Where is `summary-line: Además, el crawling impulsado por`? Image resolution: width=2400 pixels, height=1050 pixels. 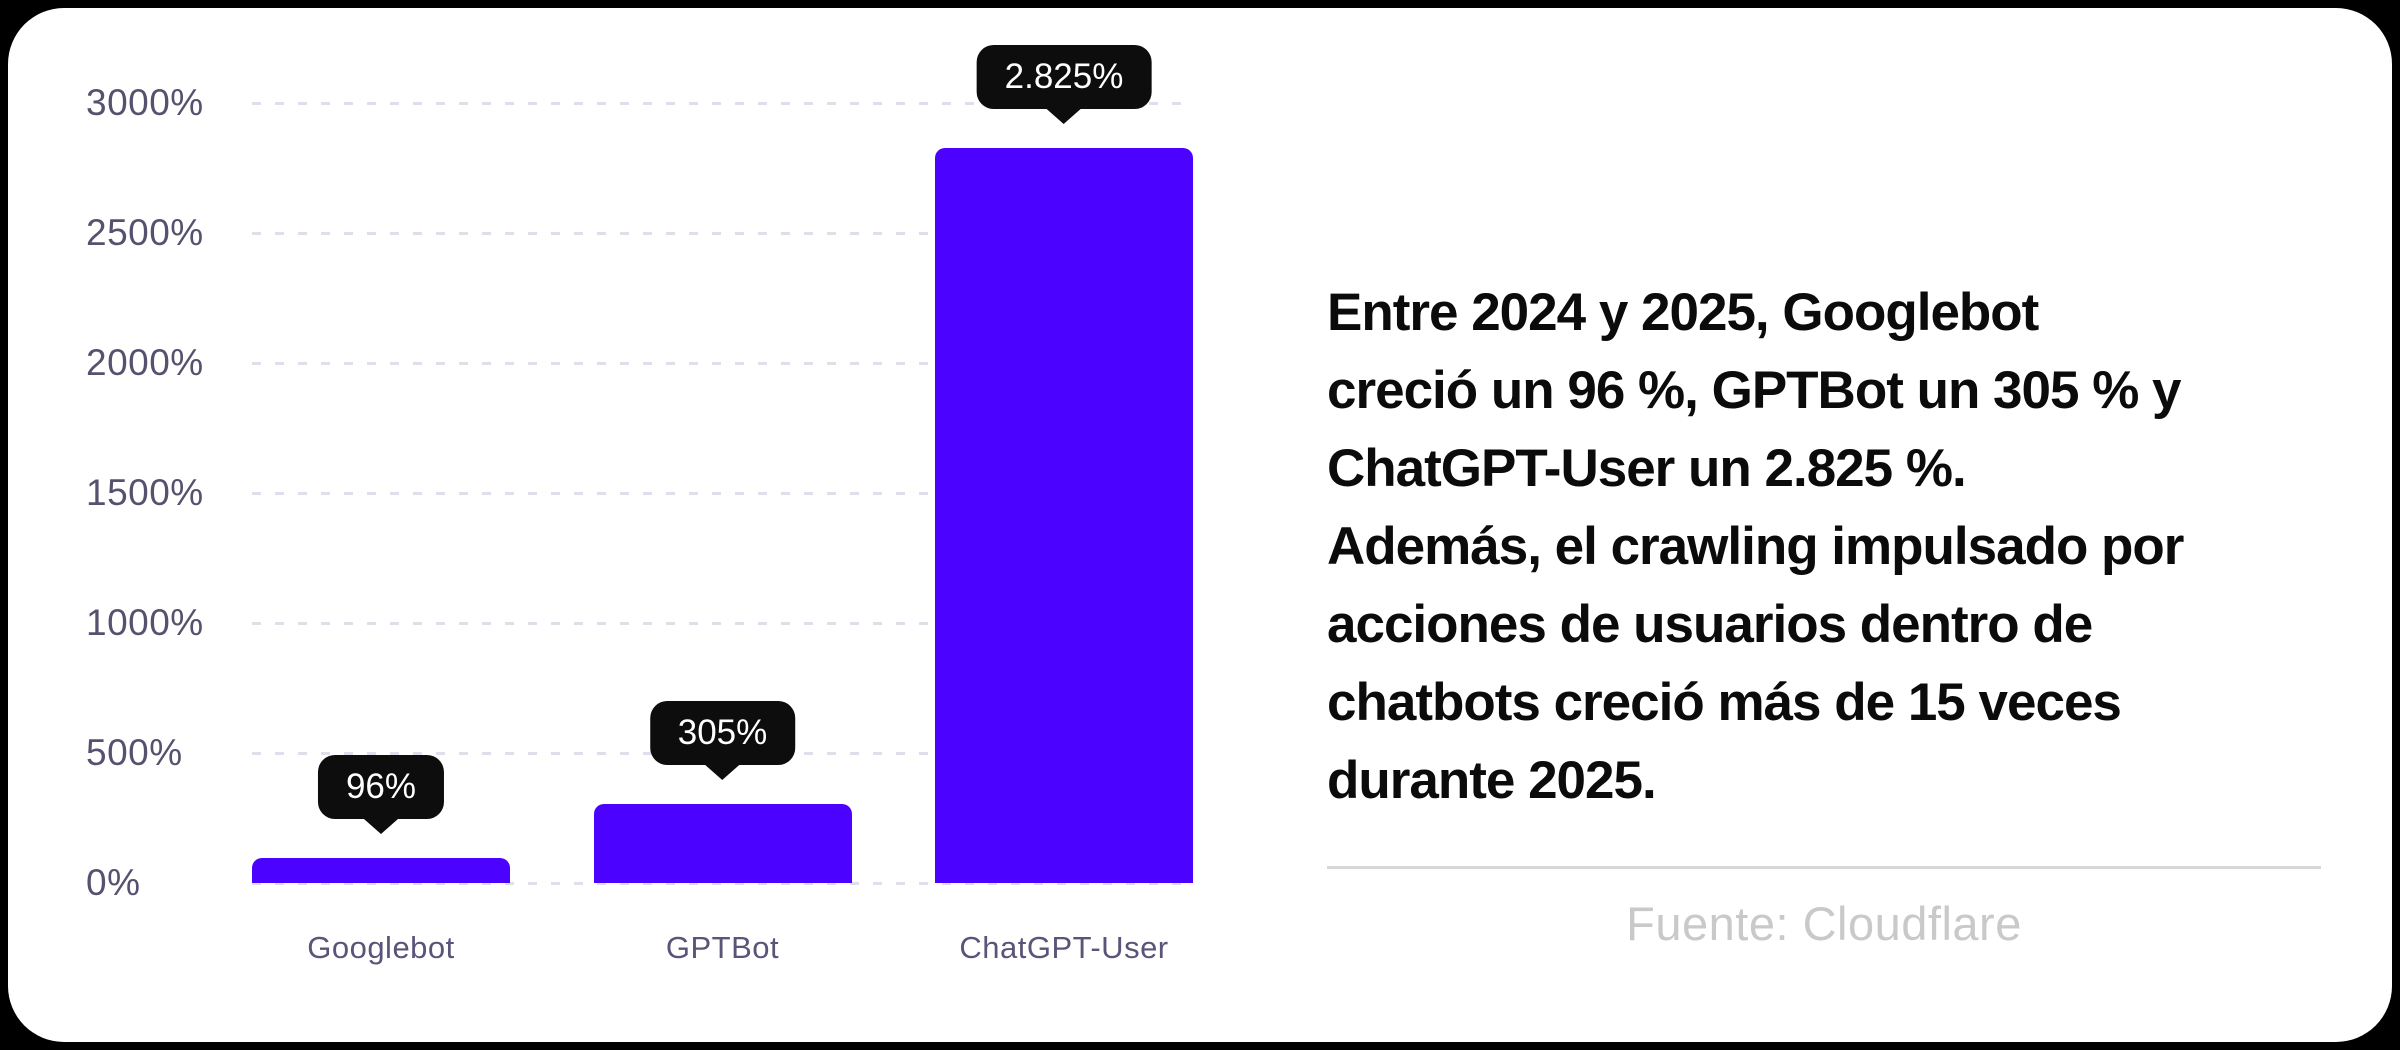 summary-line: Además, el crawling impulsado por is located at coordinates (1755, 546).